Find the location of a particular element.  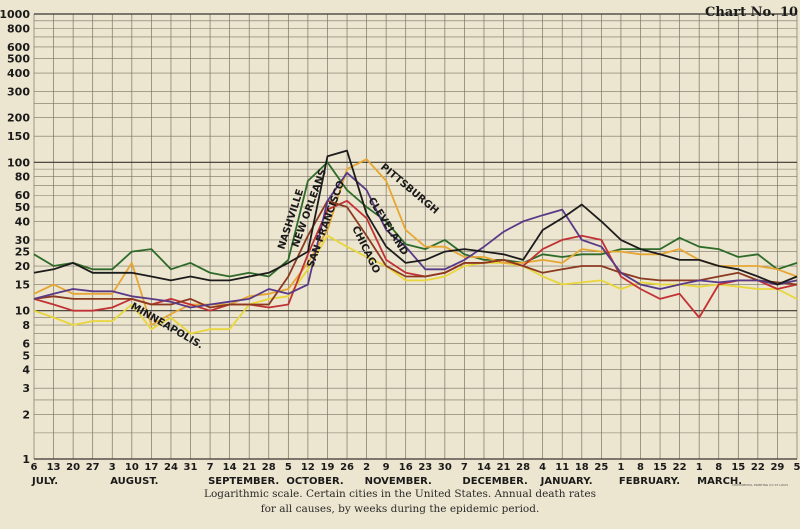

x-tick-label: 13 is located at coordinates (54, 467).